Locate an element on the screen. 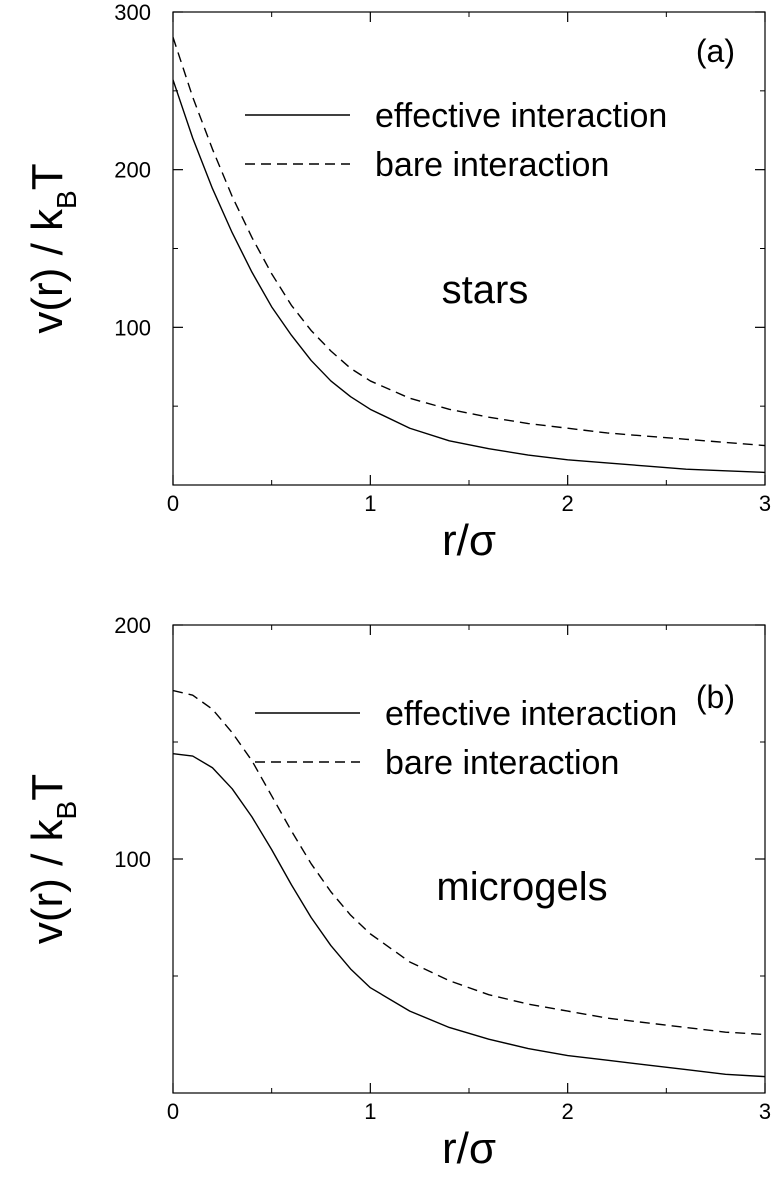 Image resolution: width=775 pixels, height=1177 pixels. annotation: microgels is located at coordinates (521, 887).